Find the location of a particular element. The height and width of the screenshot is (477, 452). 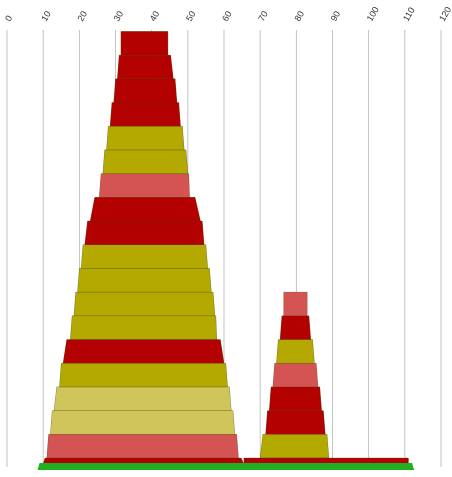

x-tick-label-120: 120 is located at coordinates (444, 14).